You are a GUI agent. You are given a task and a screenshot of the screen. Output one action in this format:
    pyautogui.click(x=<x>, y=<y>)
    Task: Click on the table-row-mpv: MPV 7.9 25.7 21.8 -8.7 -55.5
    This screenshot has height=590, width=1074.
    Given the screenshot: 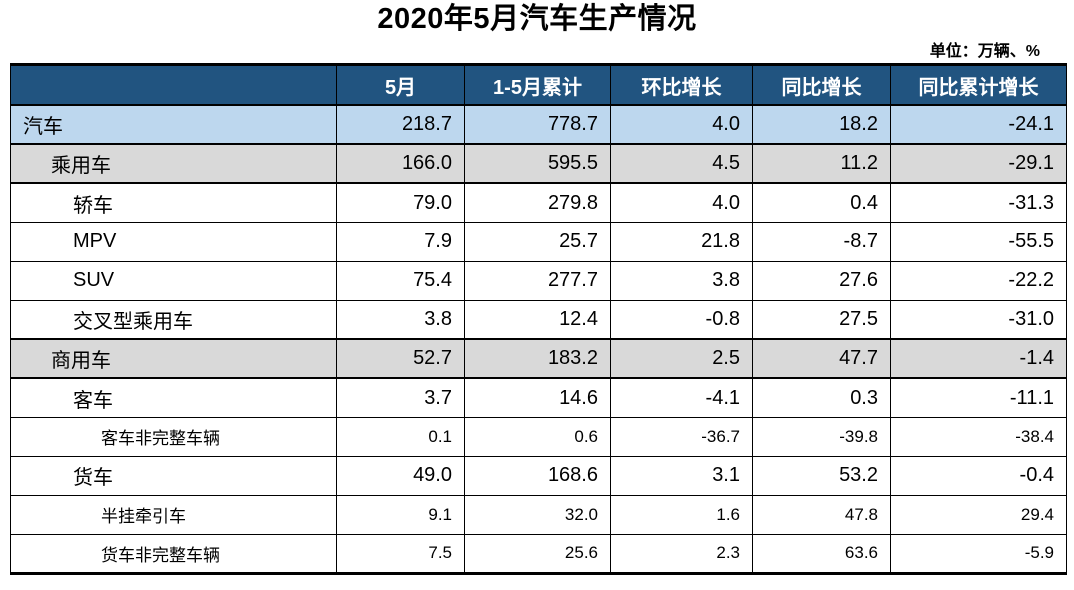 What is the action you would take?
    pyautogui.click(x=538, y=241)
    